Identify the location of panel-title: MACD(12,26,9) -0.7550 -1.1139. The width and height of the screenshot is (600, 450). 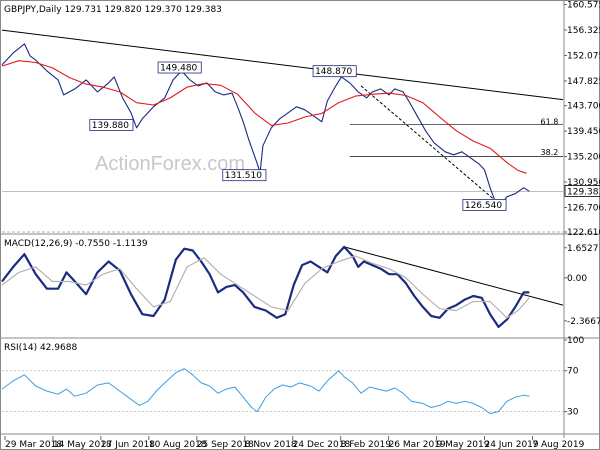
(76, 244).